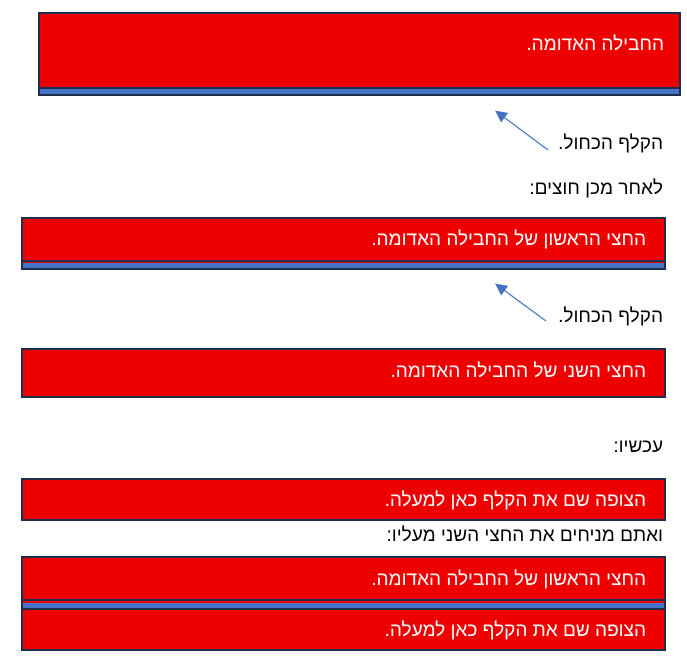  What do you see at coordinates (596, 188) in the screenshot?
I see `then-cut-text: לאחר מכן חוצים:` at bounding box center [596, 188].